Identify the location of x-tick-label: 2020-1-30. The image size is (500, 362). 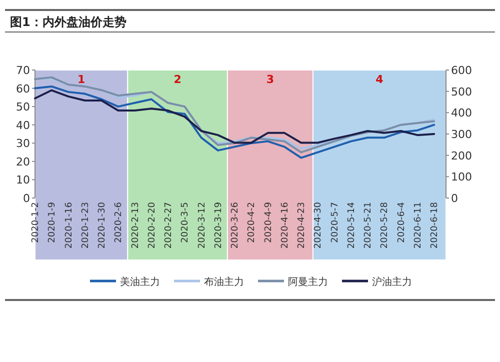
(103, 225).